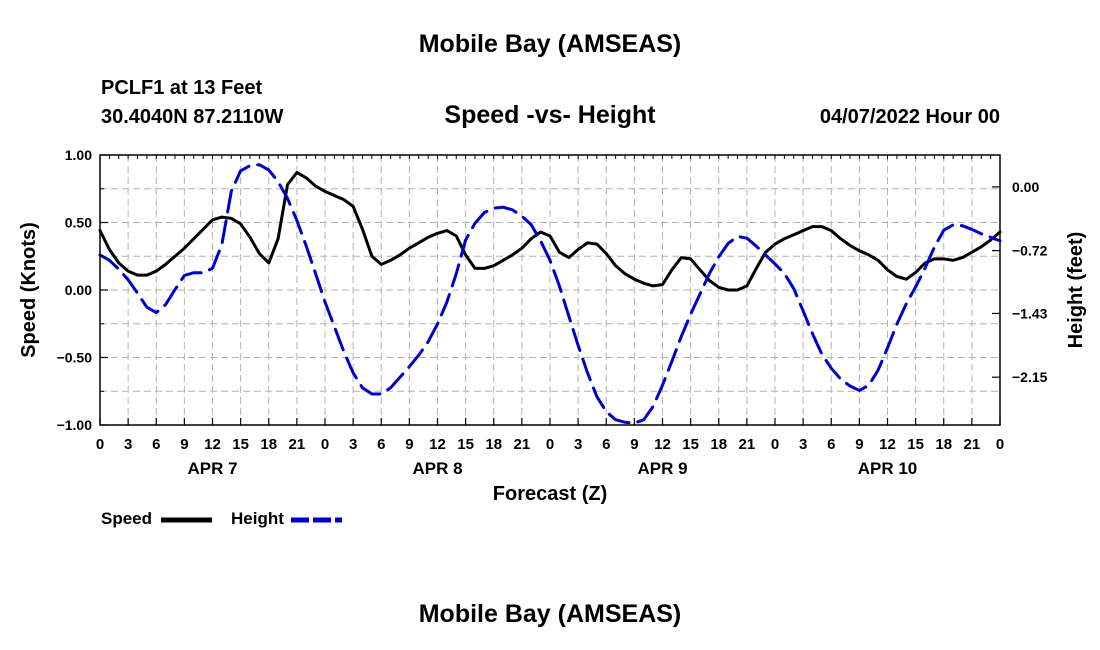  What do you see at coordinates (550, 494) in the screenshot?
I see `x-axis-title: Forecast (Z)` at bounding box center [550, 494].